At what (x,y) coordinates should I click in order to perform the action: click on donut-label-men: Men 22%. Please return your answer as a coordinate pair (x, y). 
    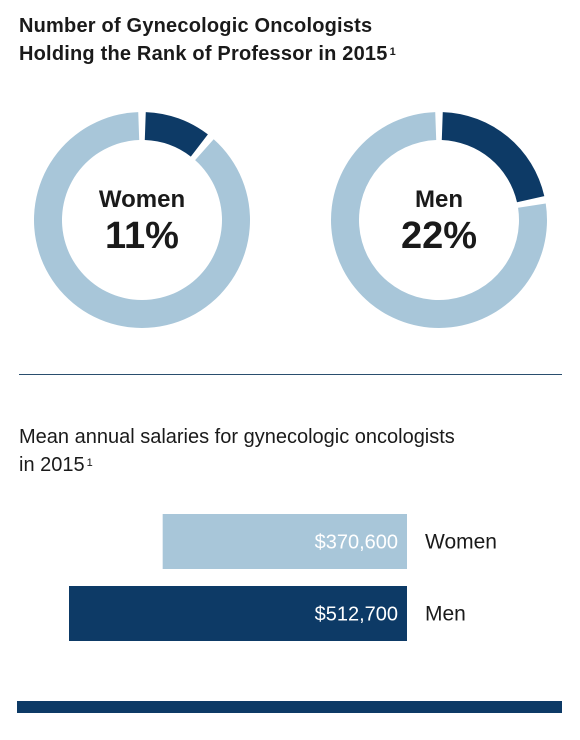
    Looking at the image, I should click on (439, 222).